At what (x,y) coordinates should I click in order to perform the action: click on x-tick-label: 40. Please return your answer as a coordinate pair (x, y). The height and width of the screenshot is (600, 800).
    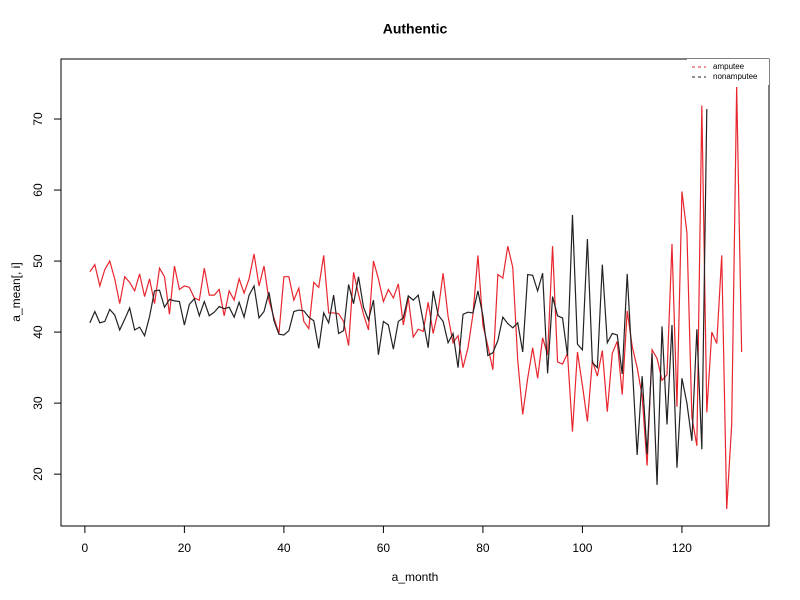
    Looking at the image, I should click on (284, 548).